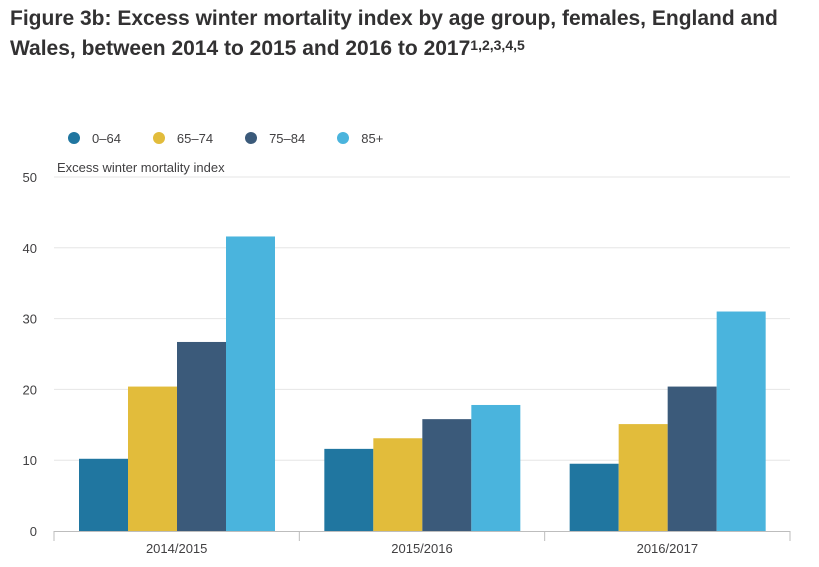 This screenshot has height=567, width=819. Describe the element at coordinates (287, 138) in the screenshot. I see `legend-label: 75–84` at that location.